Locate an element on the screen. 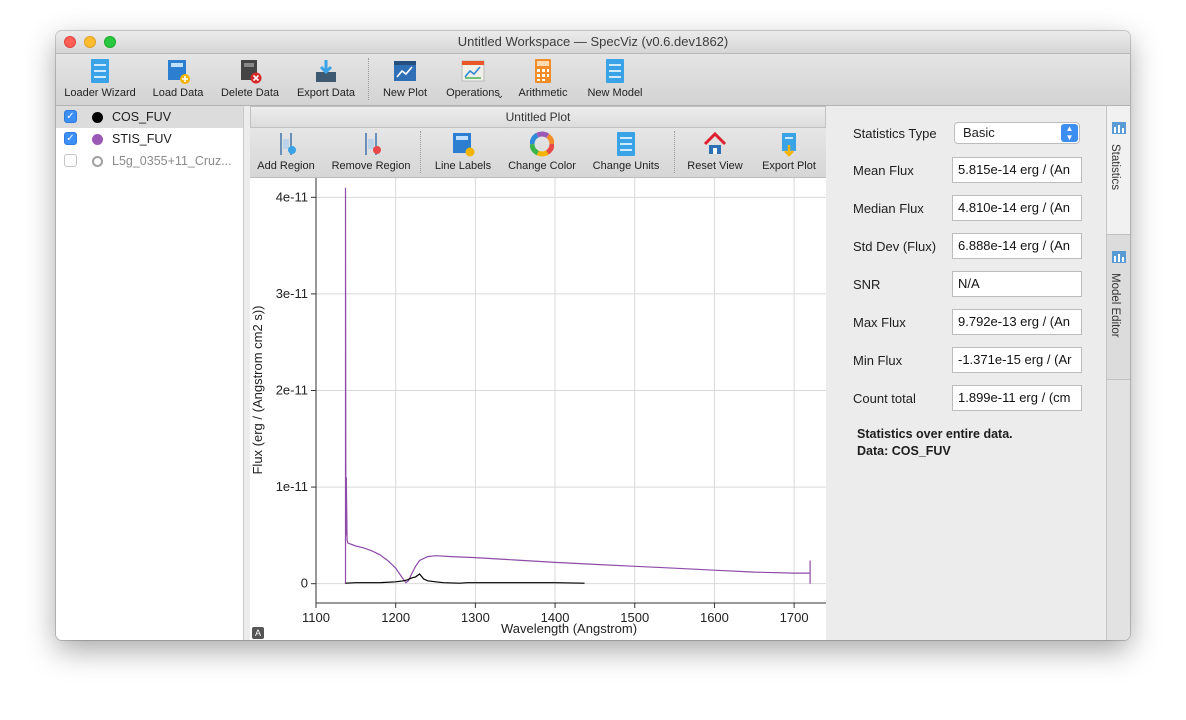 The height and width of the screenshot is (720, 1186). change-units-button: Change Units is located at coordinates (626, 152).